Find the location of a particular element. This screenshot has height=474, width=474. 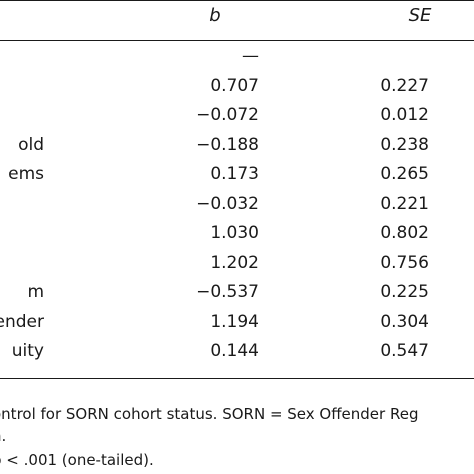

table-note-line-2: n. is located at coordinates (3, 436).